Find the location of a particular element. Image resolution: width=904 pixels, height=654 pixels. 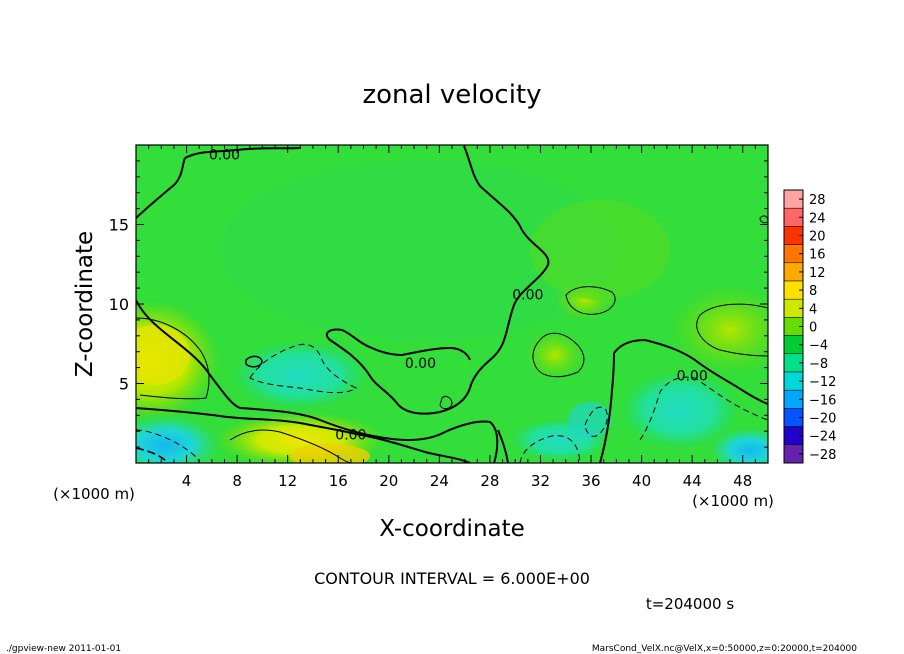

y-tick-label: 5 is located at coordinates (124, 384).